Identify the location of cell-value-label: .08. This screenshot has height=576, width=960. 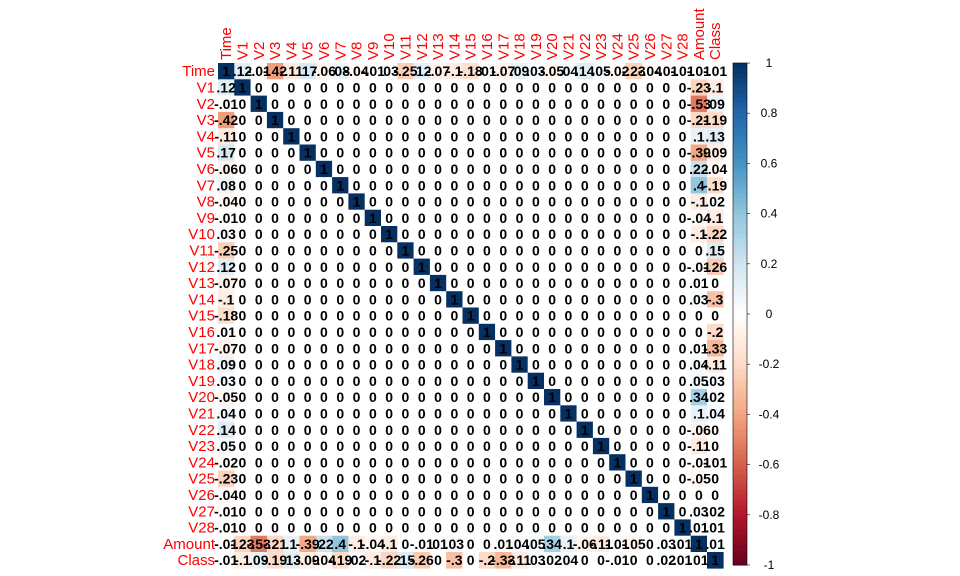
(226, 185).